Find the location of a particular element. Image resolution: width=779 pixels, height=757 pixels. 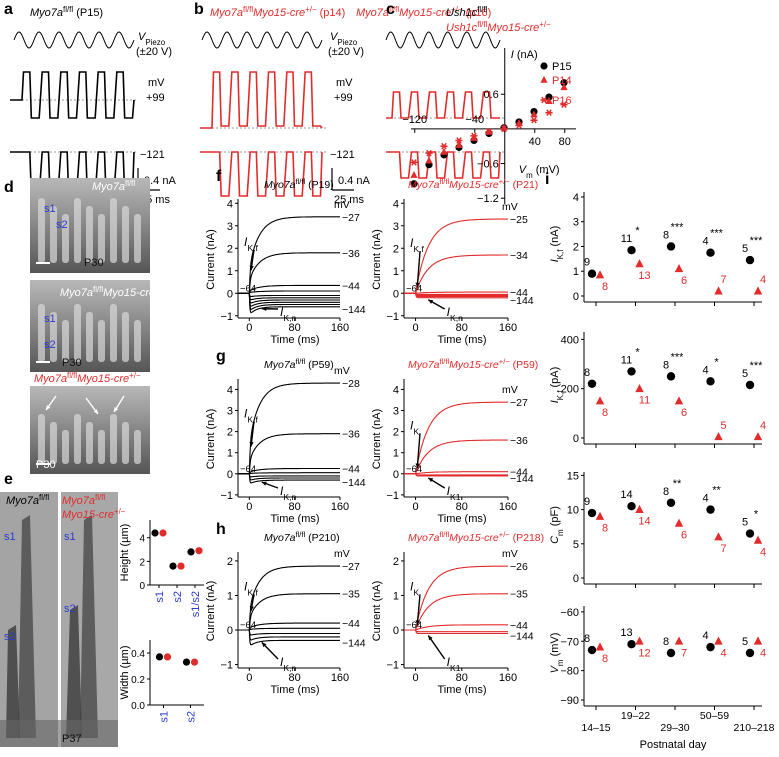

y-tick-label: −70 is located at coordinates (569, 642).